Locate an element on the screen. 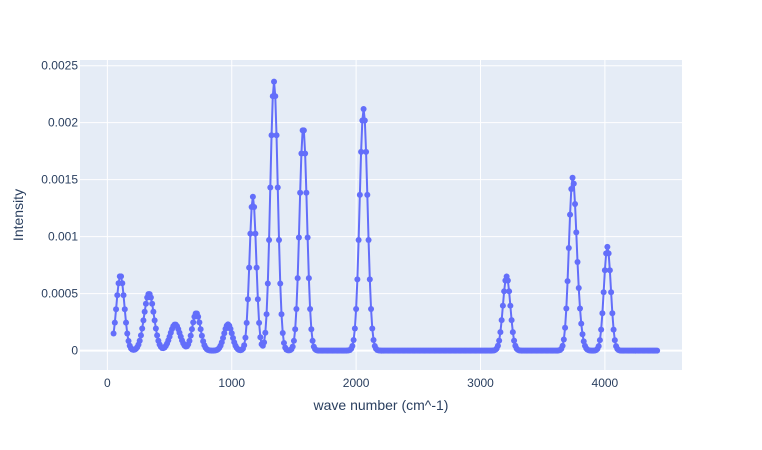 The image size is (762, 450). x-tick-label: 1000 is located at coordinates (231, 383).